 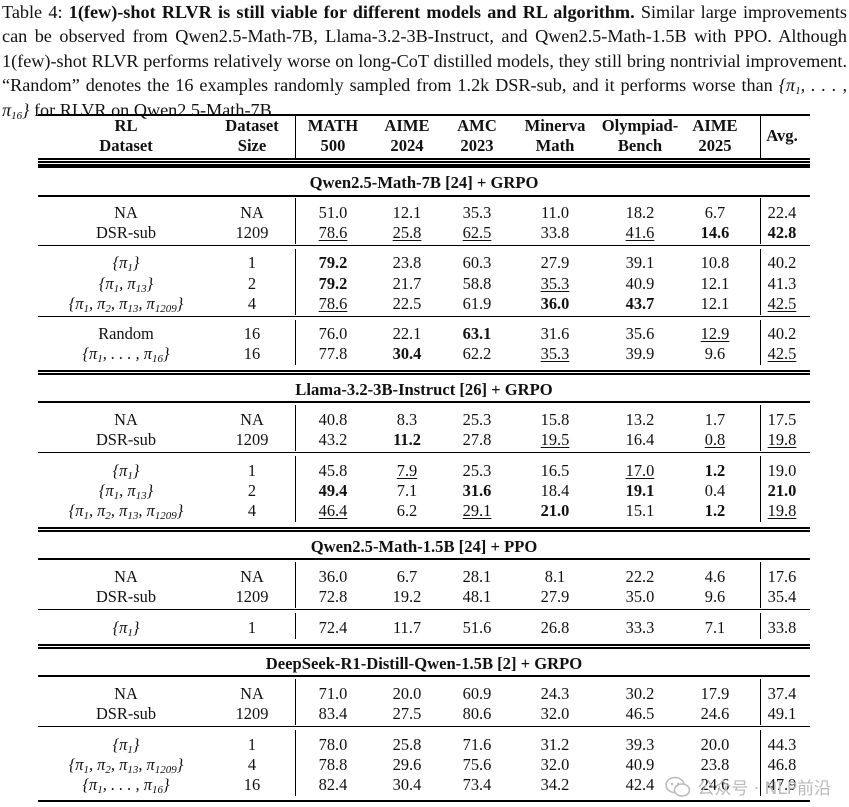 I want to click on dataset-size-cell: 16, so click(x=252, y=353).